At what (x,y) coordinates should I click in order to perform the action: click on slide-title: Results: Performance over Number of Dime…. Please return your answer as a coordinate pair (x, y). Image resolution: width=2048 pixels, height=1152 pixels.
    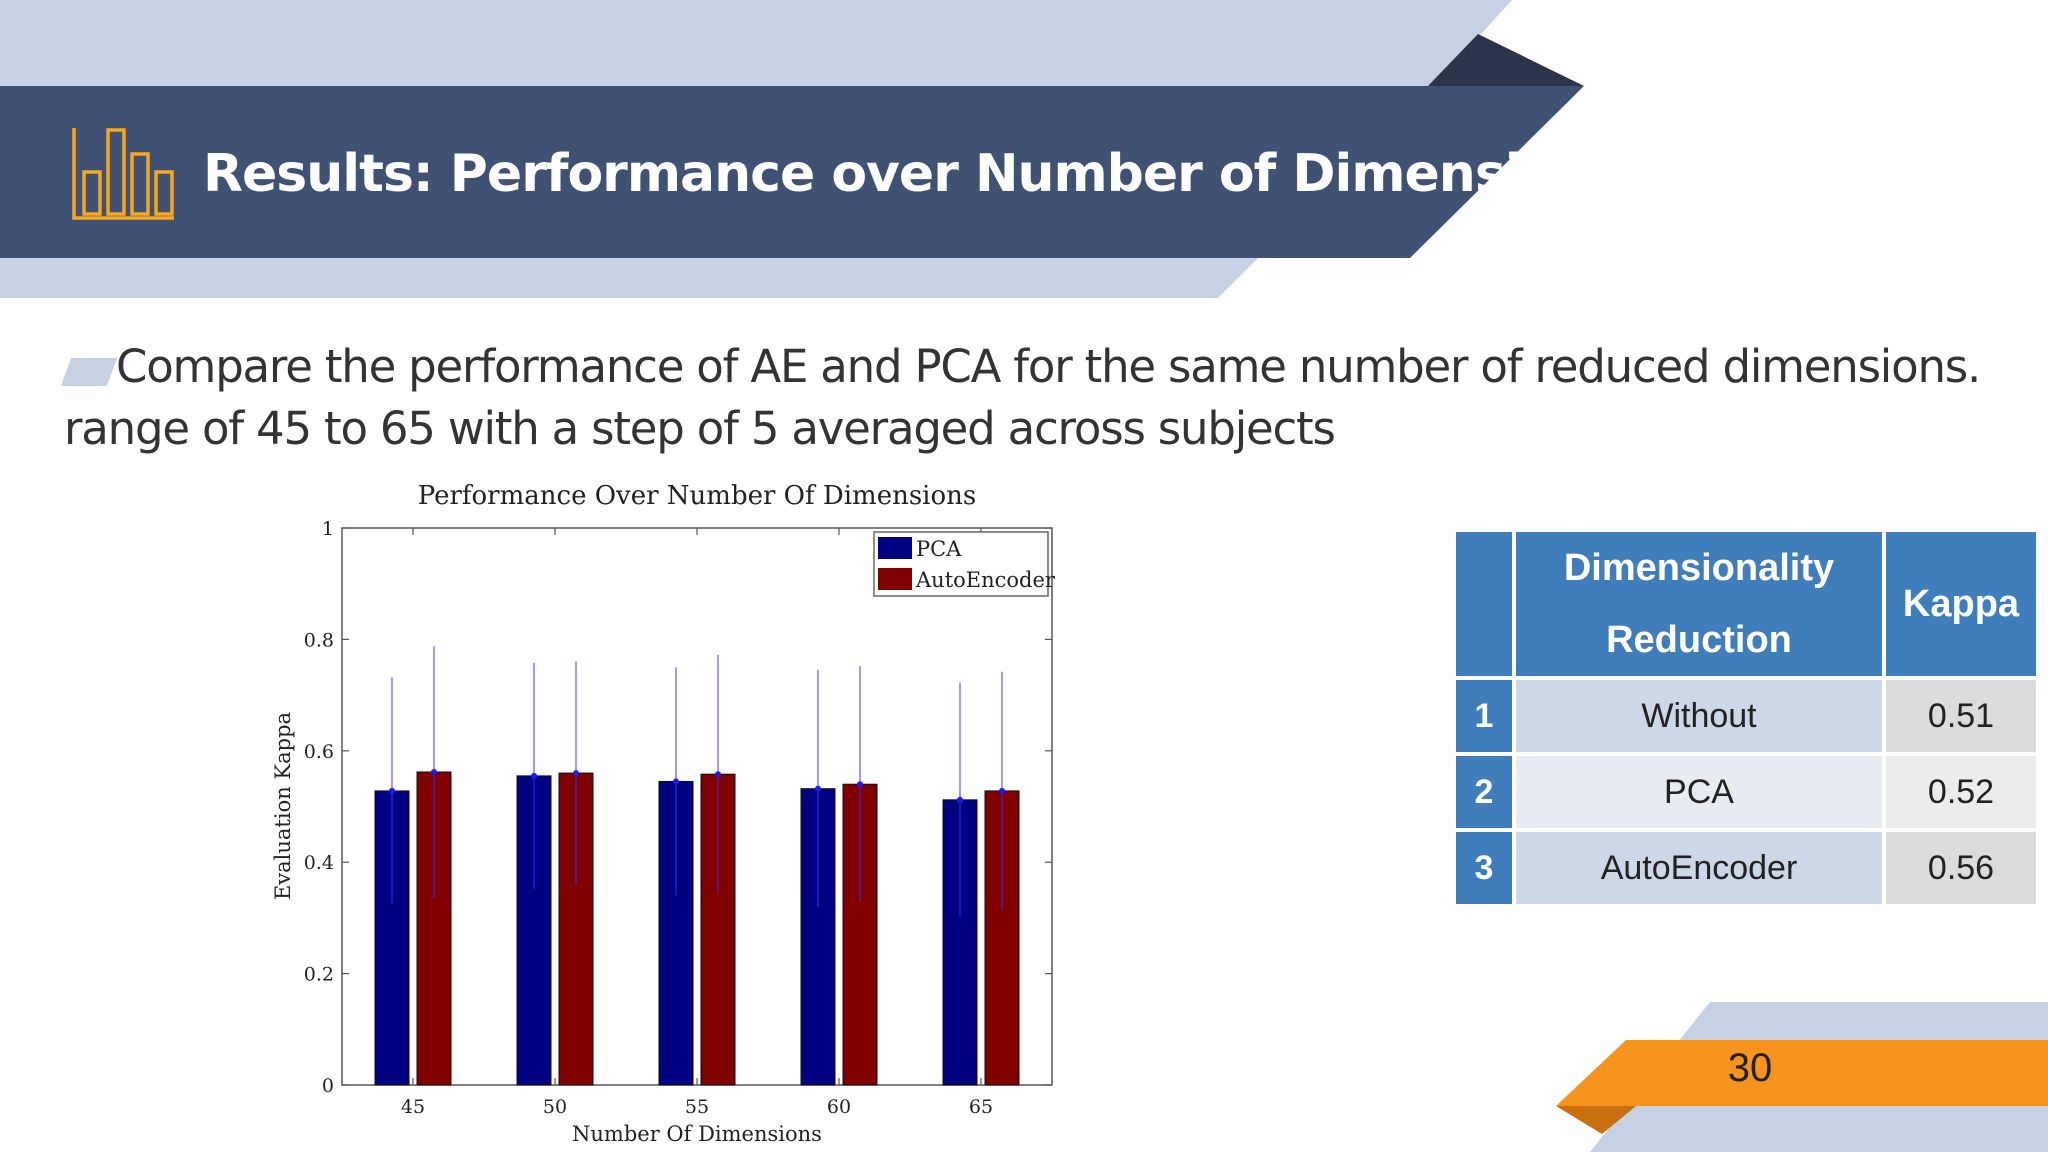
    Looking at the image, I should click on (913, 174).